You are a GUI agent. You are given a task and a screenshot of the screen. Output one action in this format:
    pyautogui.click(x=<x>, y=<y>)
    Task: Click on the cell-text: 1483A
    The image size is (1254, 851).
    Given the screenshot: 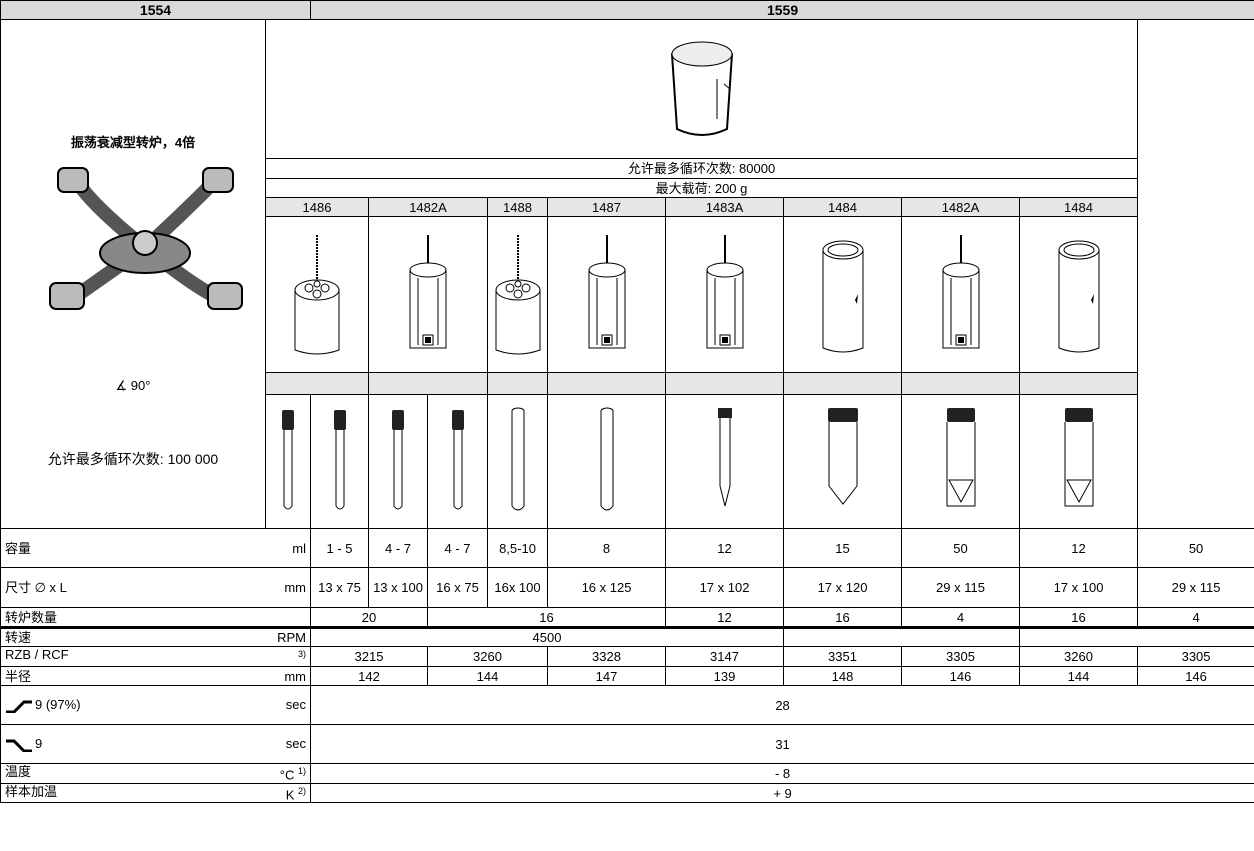 What is the action you would take?
    pyautogui.click(x=724, y=207)
    